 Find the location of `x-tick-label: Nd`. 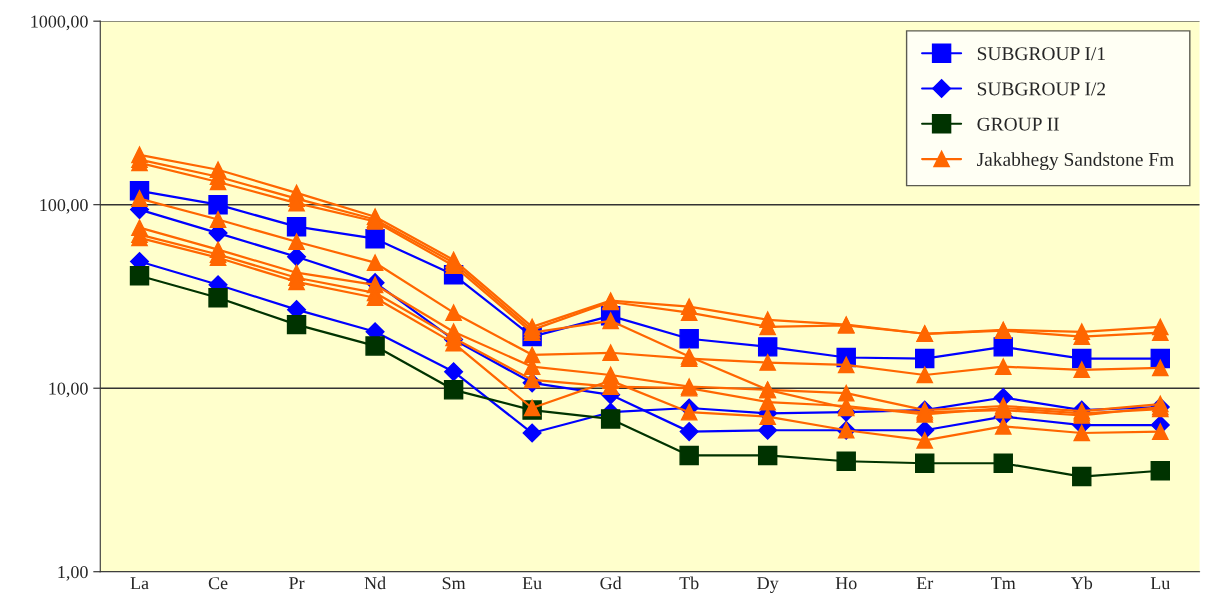

x-tick-label: Nd is located at coordinates (375, 583).